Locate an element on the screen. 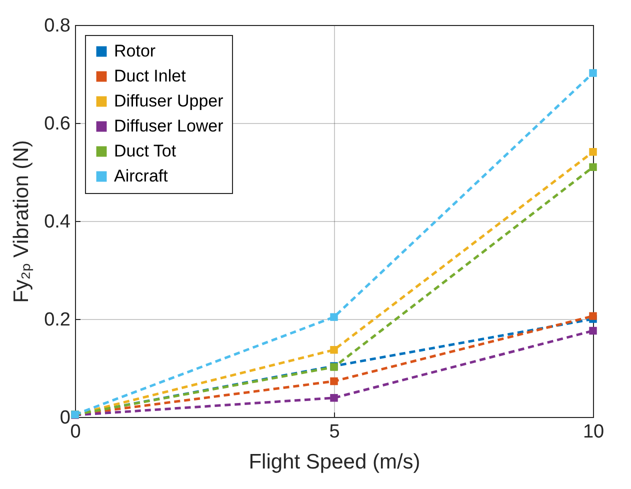 The width and height of the screenshot is (631, 489). x-tick-label: 10 is located at coordinates (593, 432).